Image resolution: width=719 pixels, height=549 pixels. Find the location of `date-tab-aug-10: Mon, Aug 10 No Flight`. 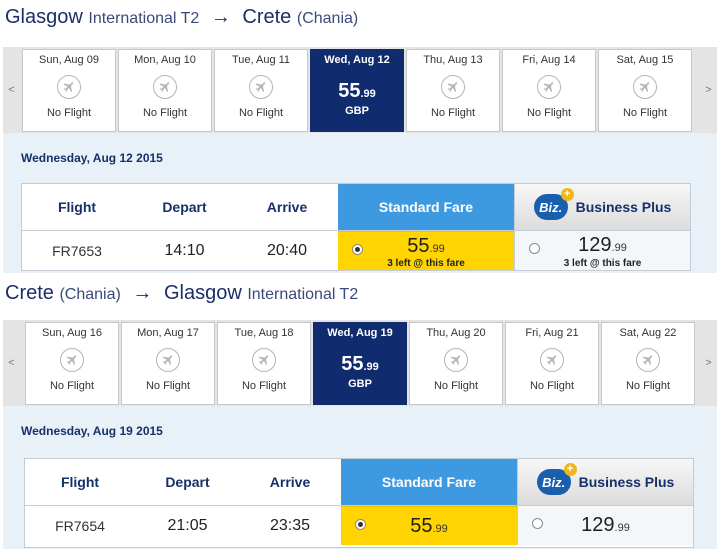

date-tab-aug-10: Mon, Aug 10 No Flight is located at coordinates (165, 90).